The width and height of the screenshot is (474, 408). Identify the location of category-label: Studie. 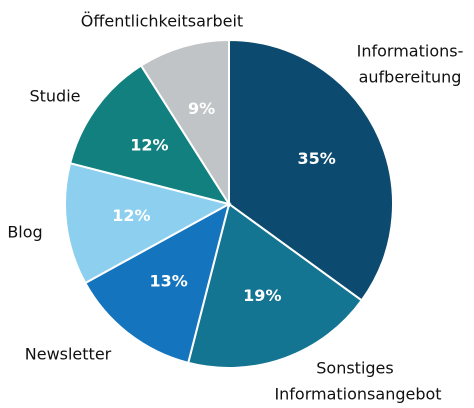
(54, 96).